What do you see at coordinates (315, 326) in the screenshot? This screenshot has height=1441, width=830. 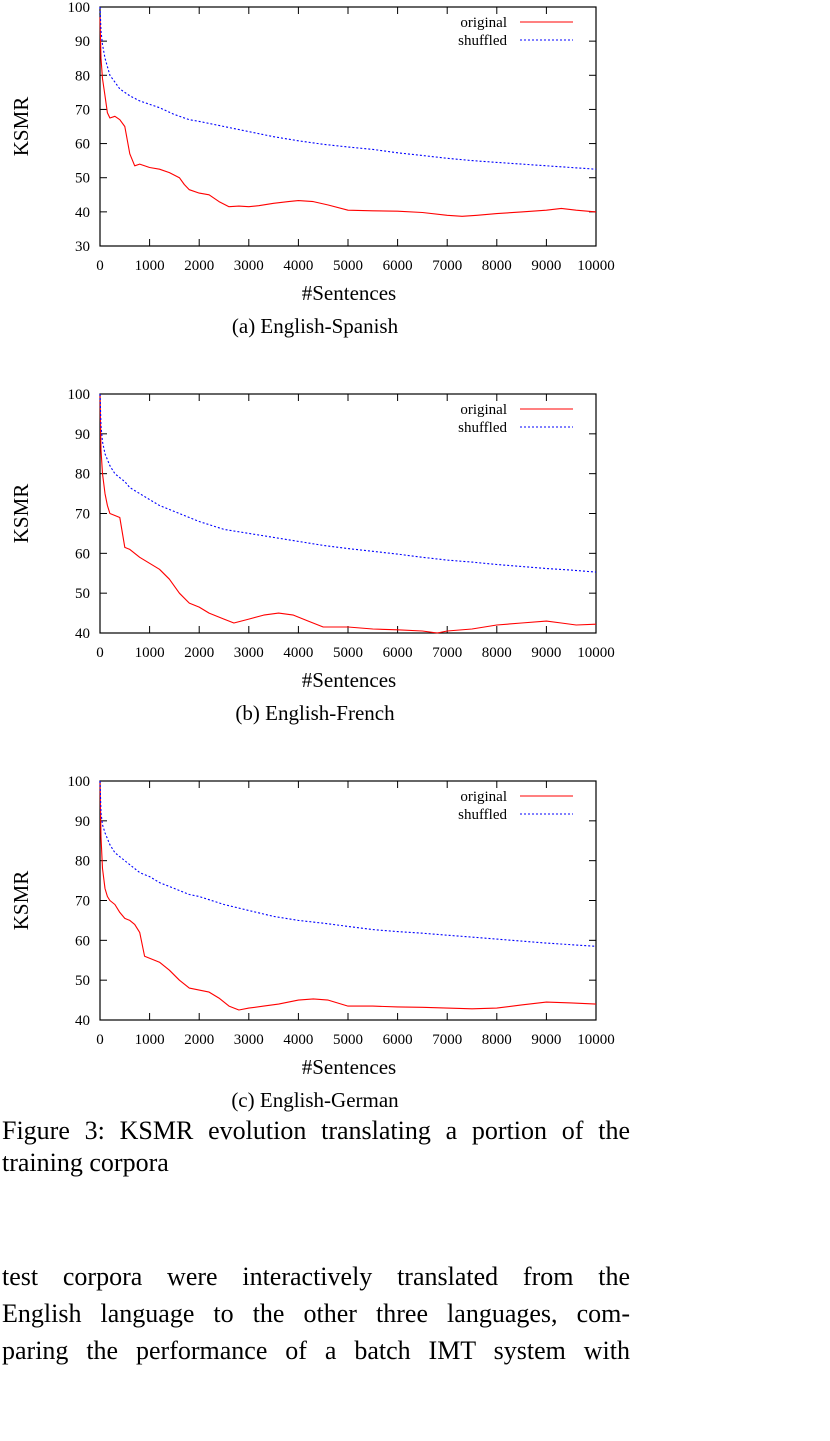 I see `subfigure-caption-english-spanish: (a) English-Spanish` at bounding box center [315, 326].